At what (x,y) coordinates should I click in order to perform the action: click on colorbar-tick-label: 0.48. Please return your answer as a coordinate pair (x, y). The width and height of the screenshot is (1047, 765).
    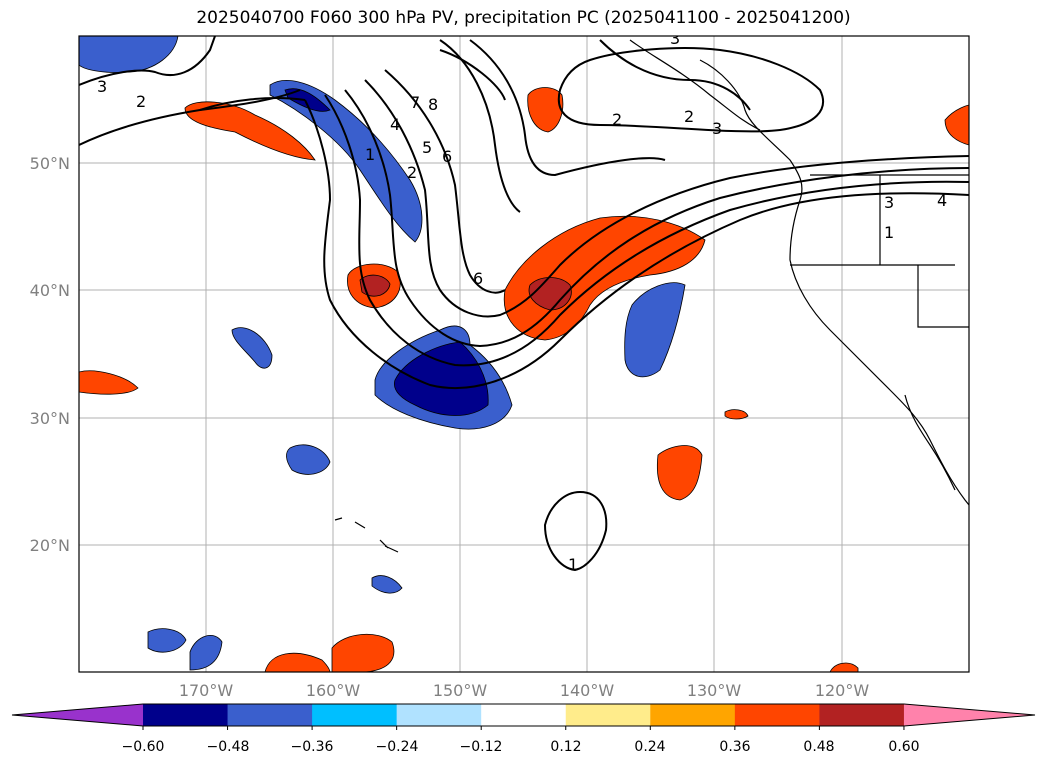
    Looking at the image, I should click on (818, 747).